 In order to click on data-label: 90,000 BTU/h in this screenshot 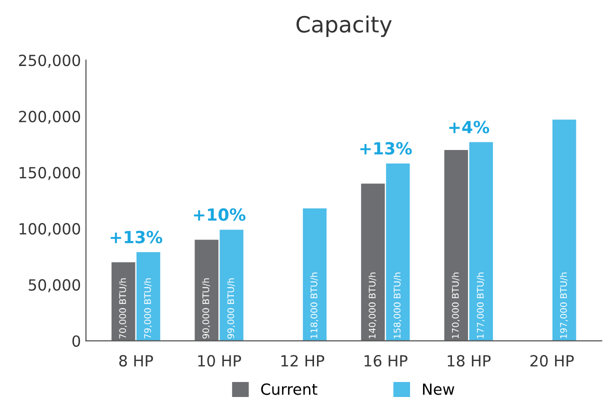, I will do `click(206, 308)`.